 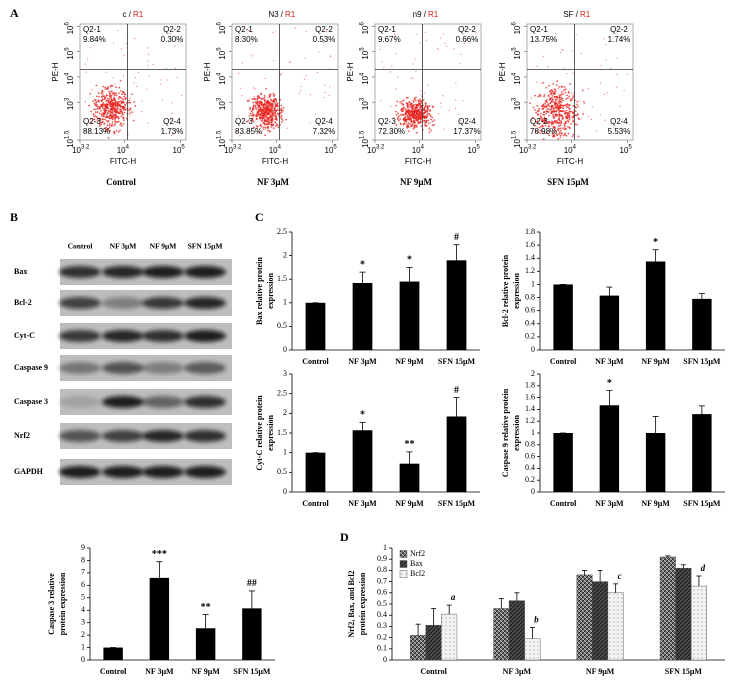 What do you see at coordinates (365, 103) in the screenshot?
I see `y-tick-label: 103` at bounding box center [365, 103].